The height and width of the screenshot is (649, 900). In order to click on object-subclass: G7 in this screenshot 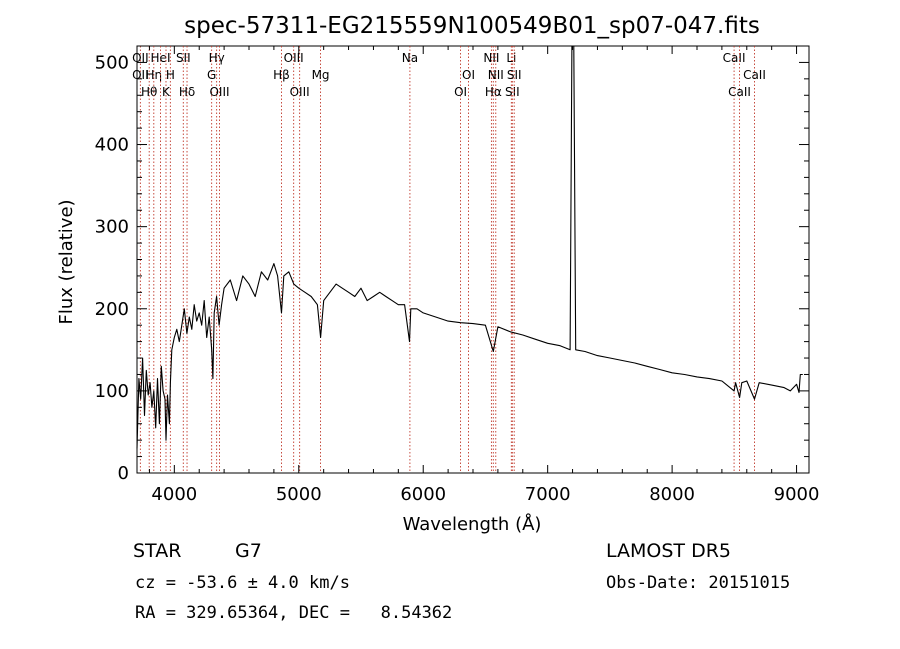, I will do `click(248, 551)`.